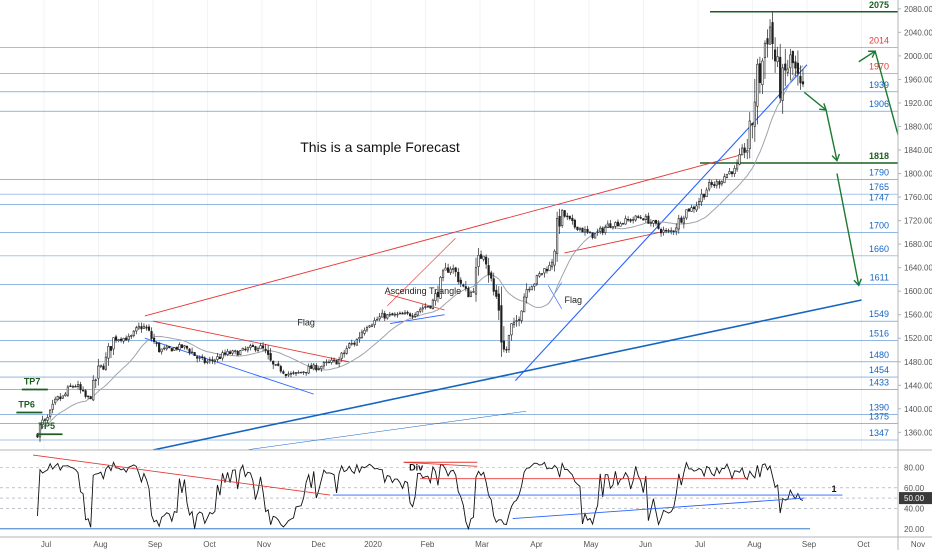 The image size is (932, 550). I want to click on oscillator-line, so click(420, 496).